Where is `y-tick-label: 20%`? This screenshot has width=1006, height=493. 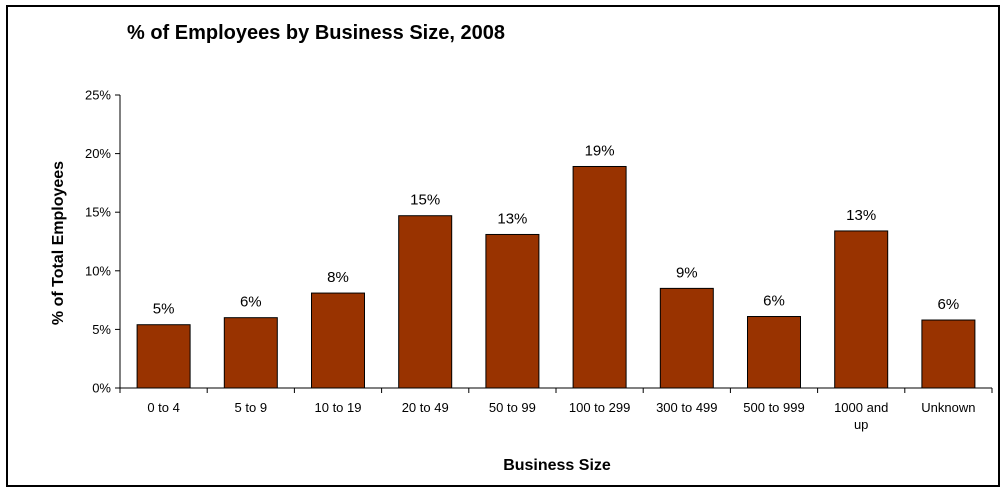
y-tick-label: 20% is located at coordinates (98, 153).